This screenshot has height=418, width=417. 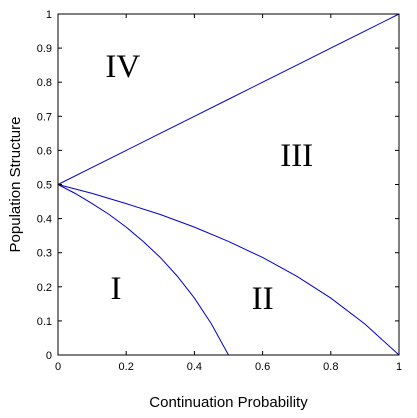 I want to click on y-tick-label: 1, so click(x=49, y=15).